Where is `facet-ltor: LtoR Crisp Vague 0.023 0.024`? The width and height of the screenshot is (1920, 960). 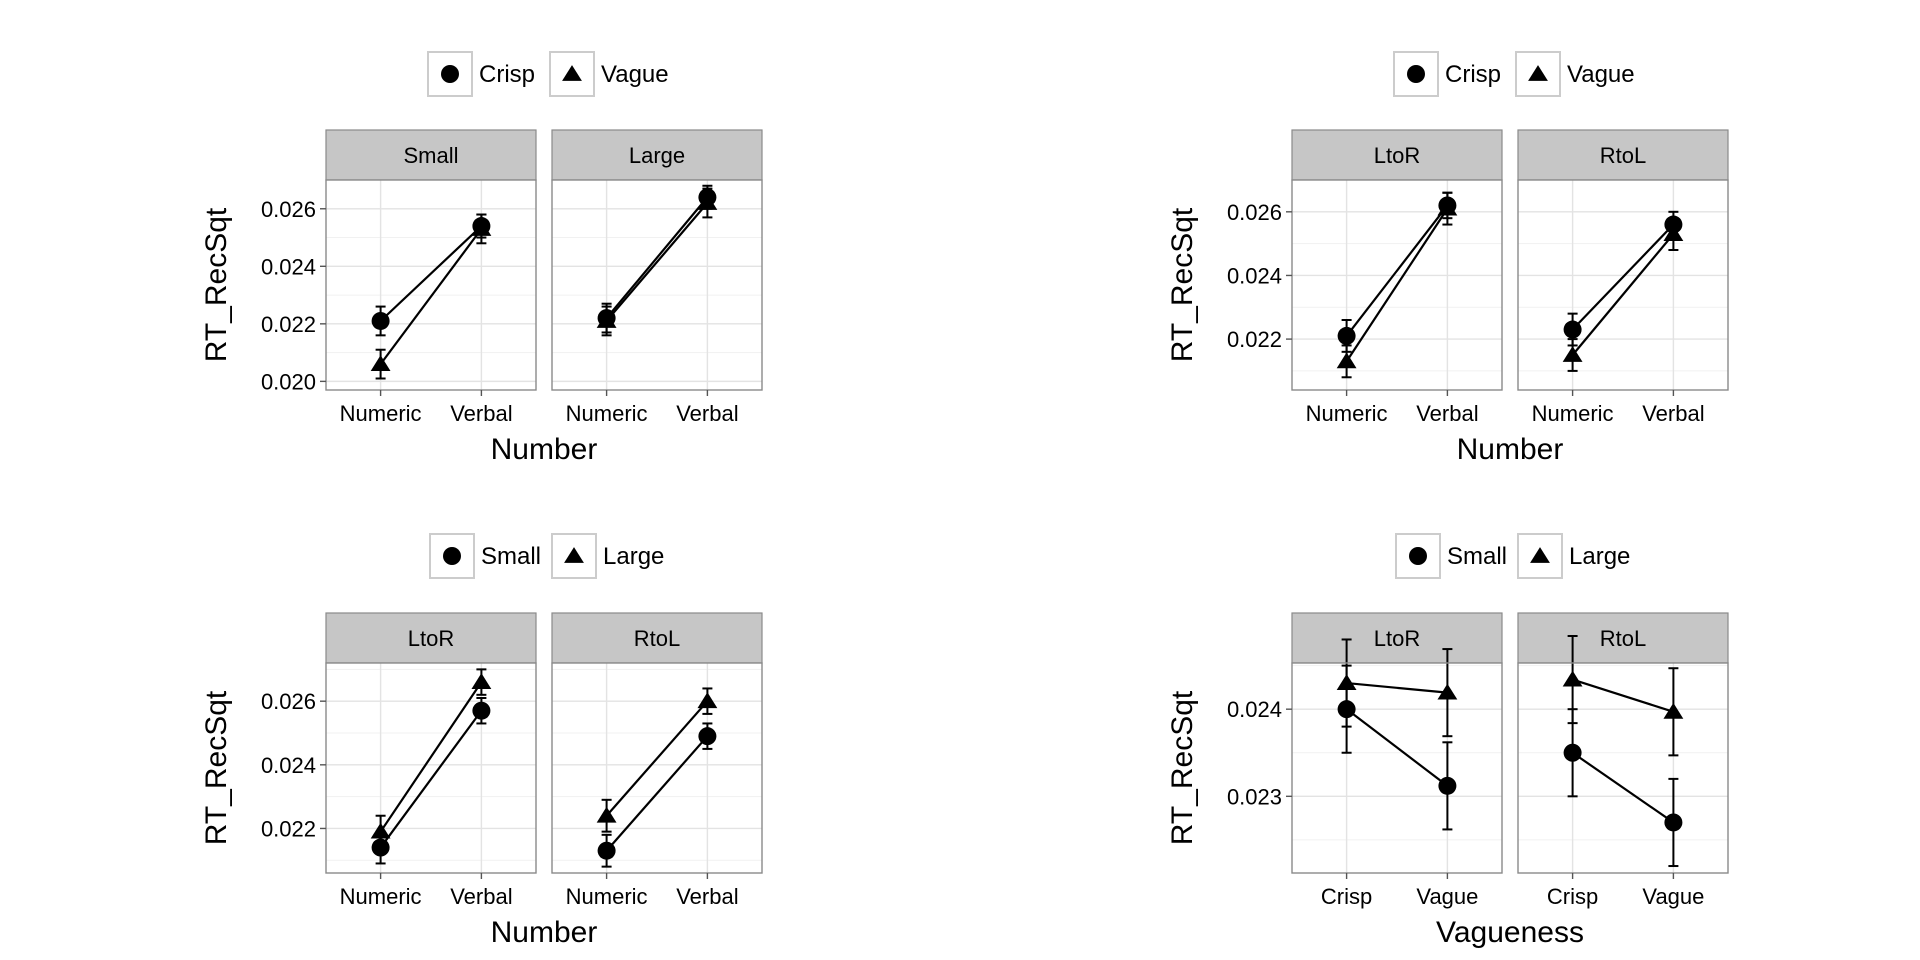 facet-ltor: LtoR Crisp Vague 0.023 0.024 is located at coordinates (1365, 760).